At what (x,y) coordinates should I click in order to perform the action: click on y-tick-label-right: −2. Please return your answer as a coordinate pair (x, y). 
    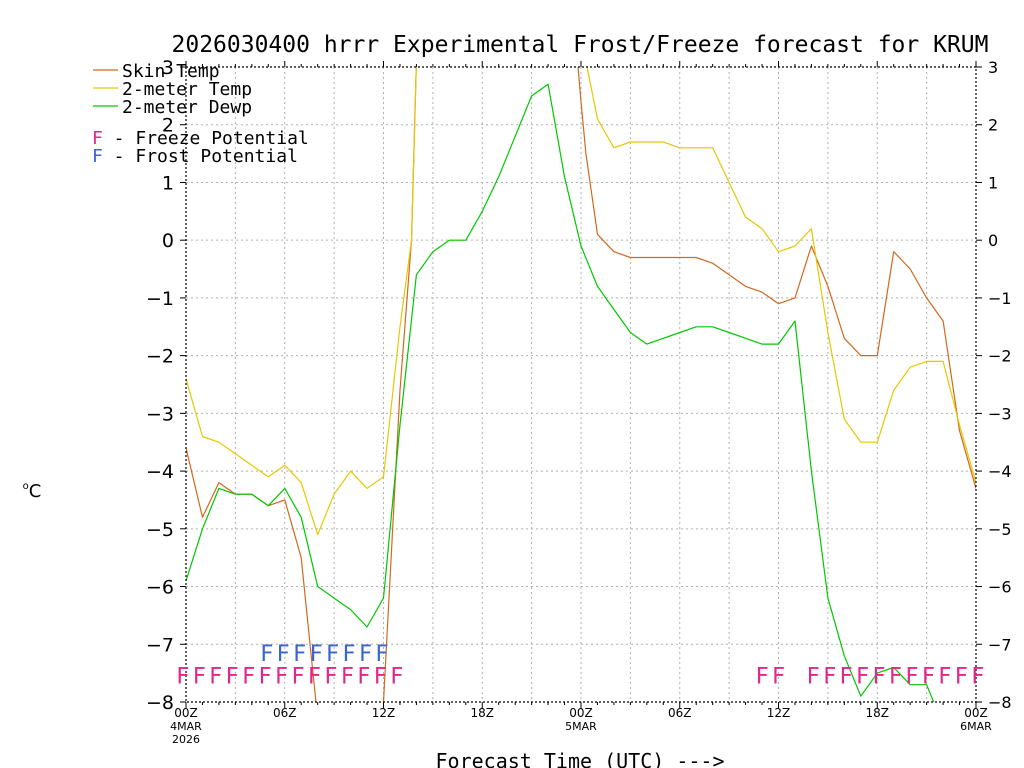
    Looking at the image, I should click on (1000, 356).